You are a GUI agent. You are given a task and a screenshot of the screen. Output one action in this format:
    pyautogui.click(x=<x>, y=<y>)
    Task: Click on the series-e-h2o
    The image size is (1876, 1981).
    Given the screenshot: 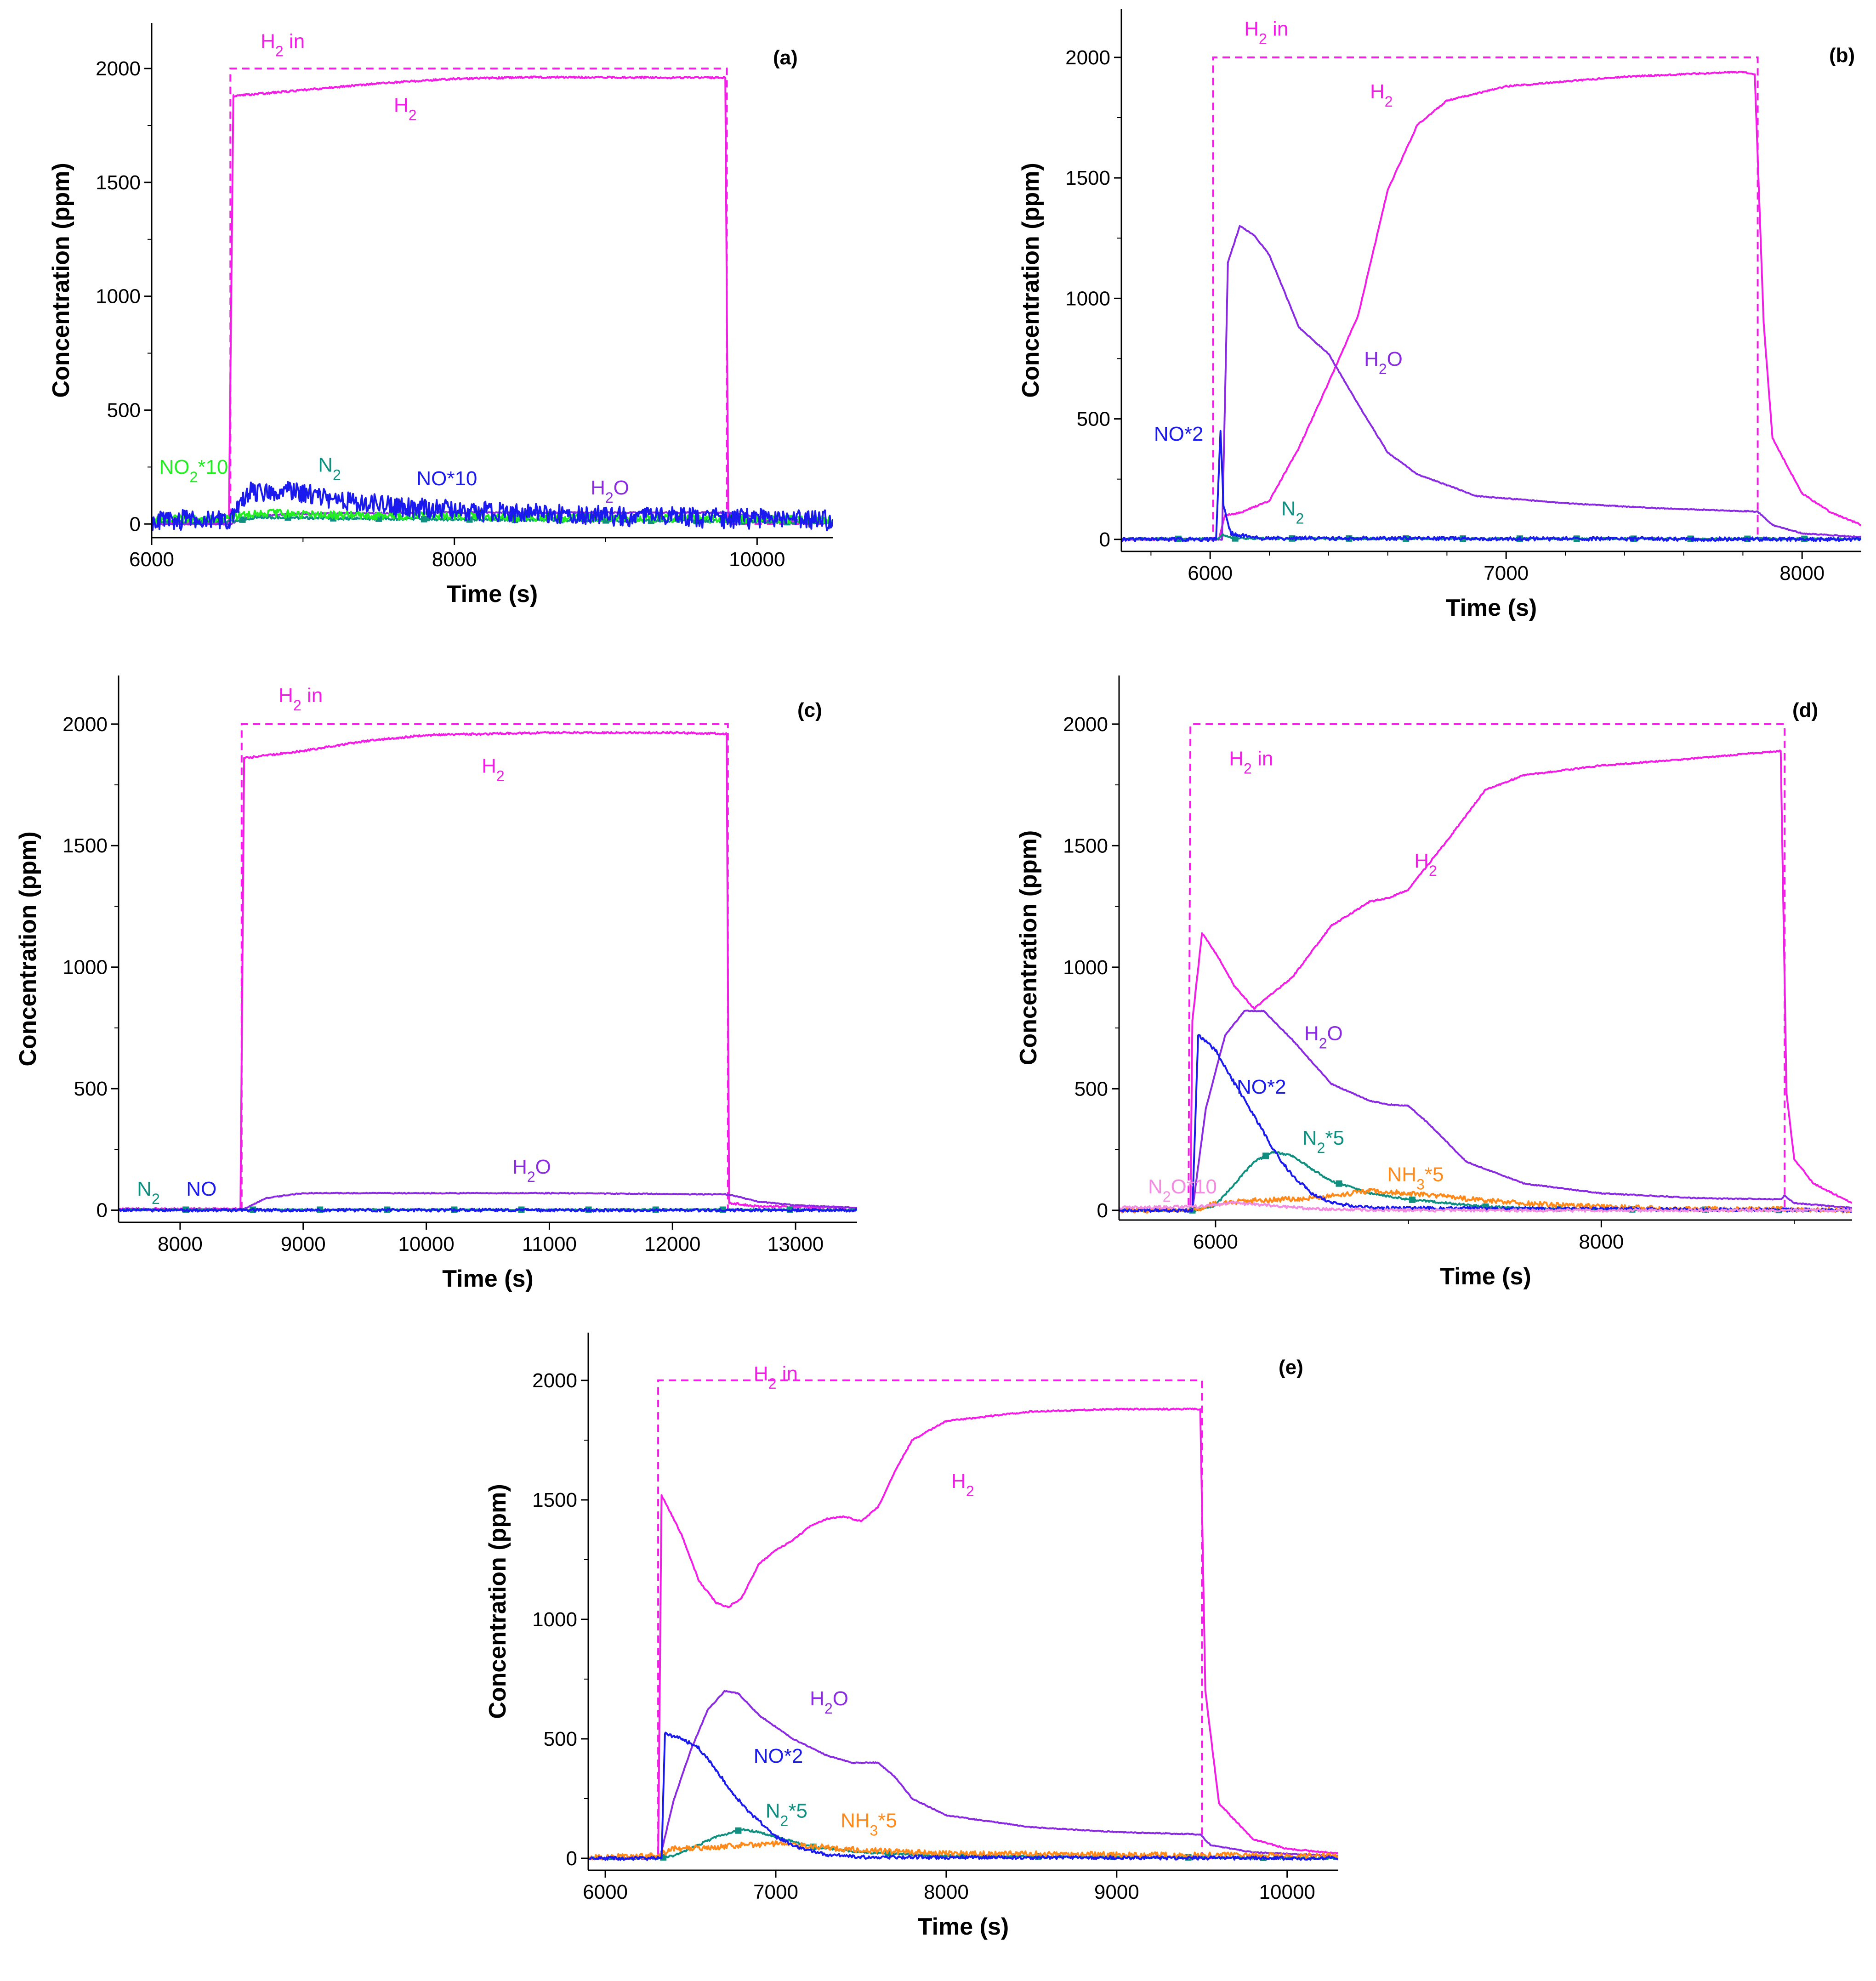 What is the action you would take?
    pyautogui.click(x=963, y=1775)
    